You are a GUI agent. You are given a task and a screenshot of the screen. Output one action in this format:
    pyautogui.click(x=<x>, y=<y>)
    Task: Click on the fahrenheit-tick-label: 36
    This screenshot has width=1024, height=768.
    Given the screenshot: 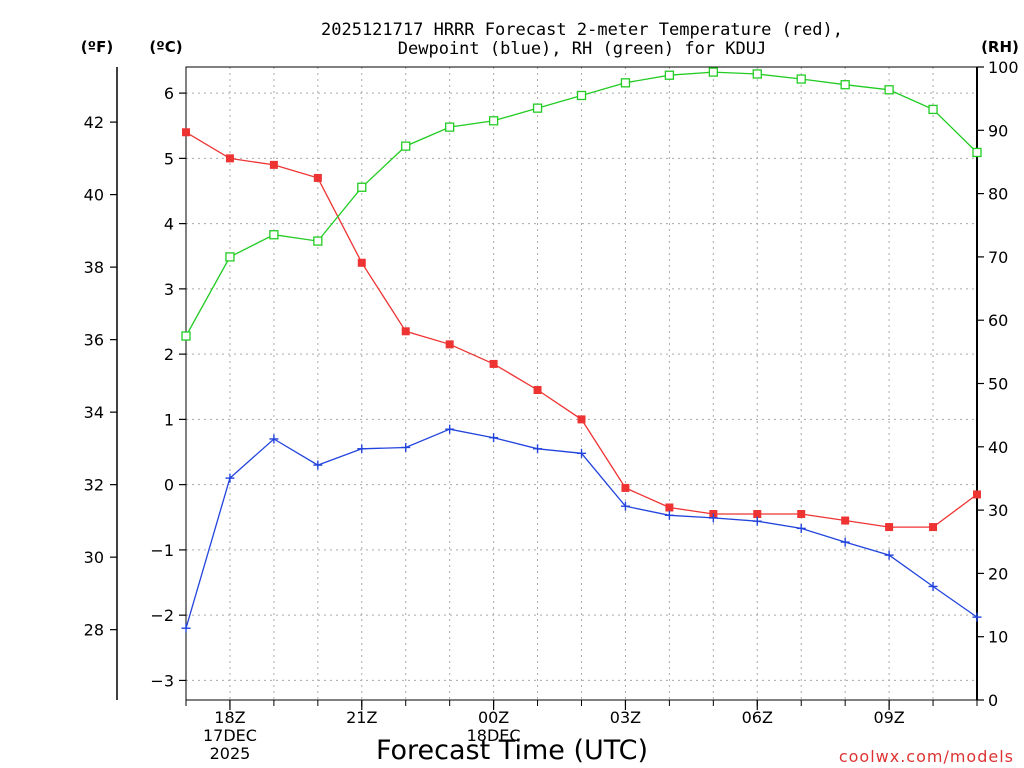 What is the action you would take?
    pyautogui.click(x=94, y=340)
    